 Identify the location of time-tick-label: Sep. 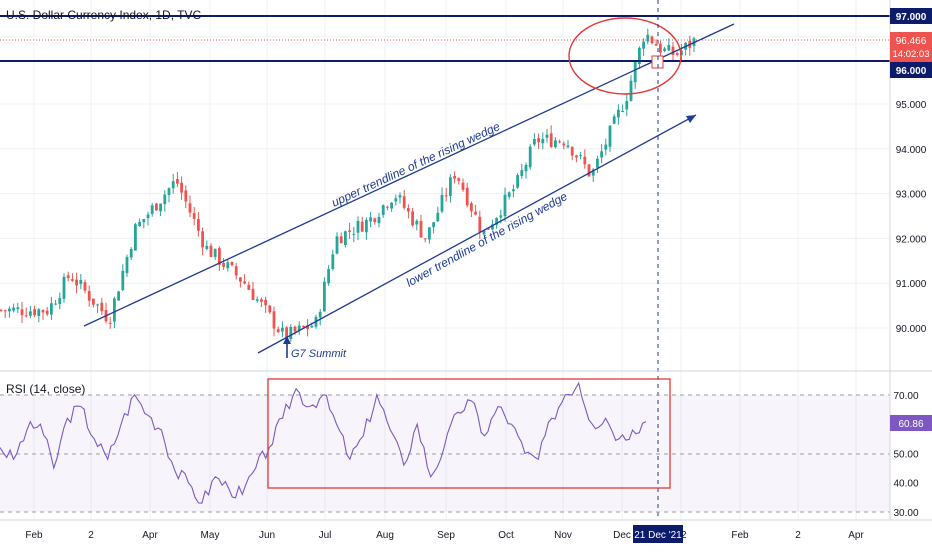
(446, 535).